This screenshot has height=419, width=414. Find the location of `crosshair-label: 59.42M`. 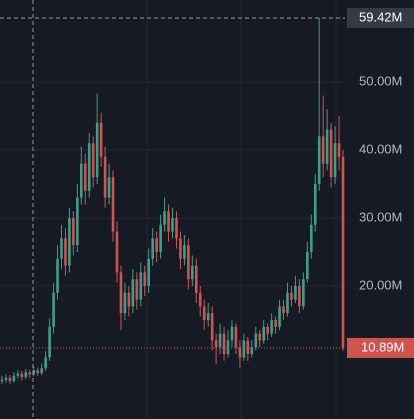

crosshair-label: 59.42M is located at coordinates (380, 16).